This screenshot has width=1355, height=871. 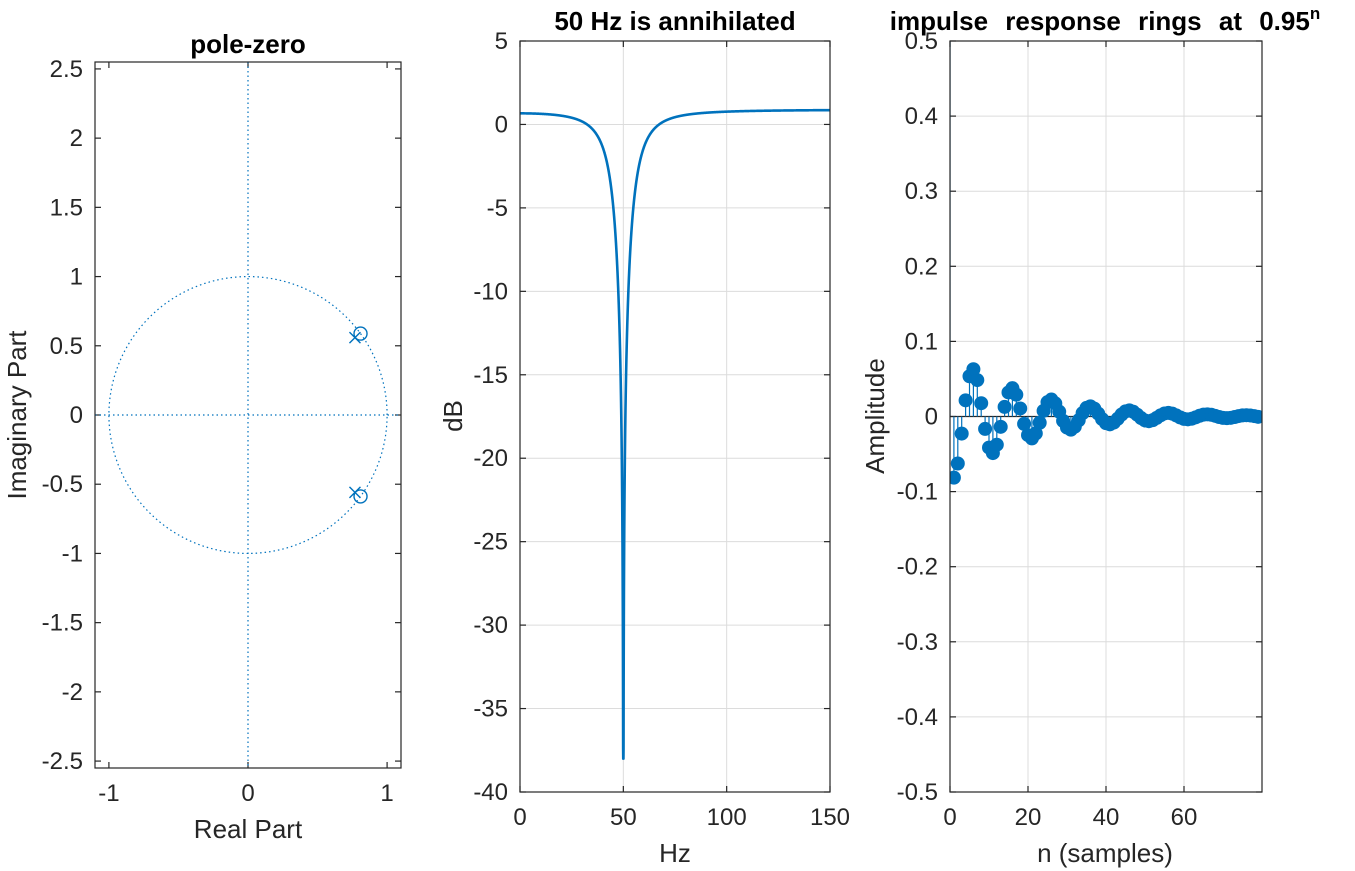 What do you see at coordinates (66, 346) in the screenshot?
I see `pole-zero-ytick-label: 0.5` at bounding box center [66, 346].